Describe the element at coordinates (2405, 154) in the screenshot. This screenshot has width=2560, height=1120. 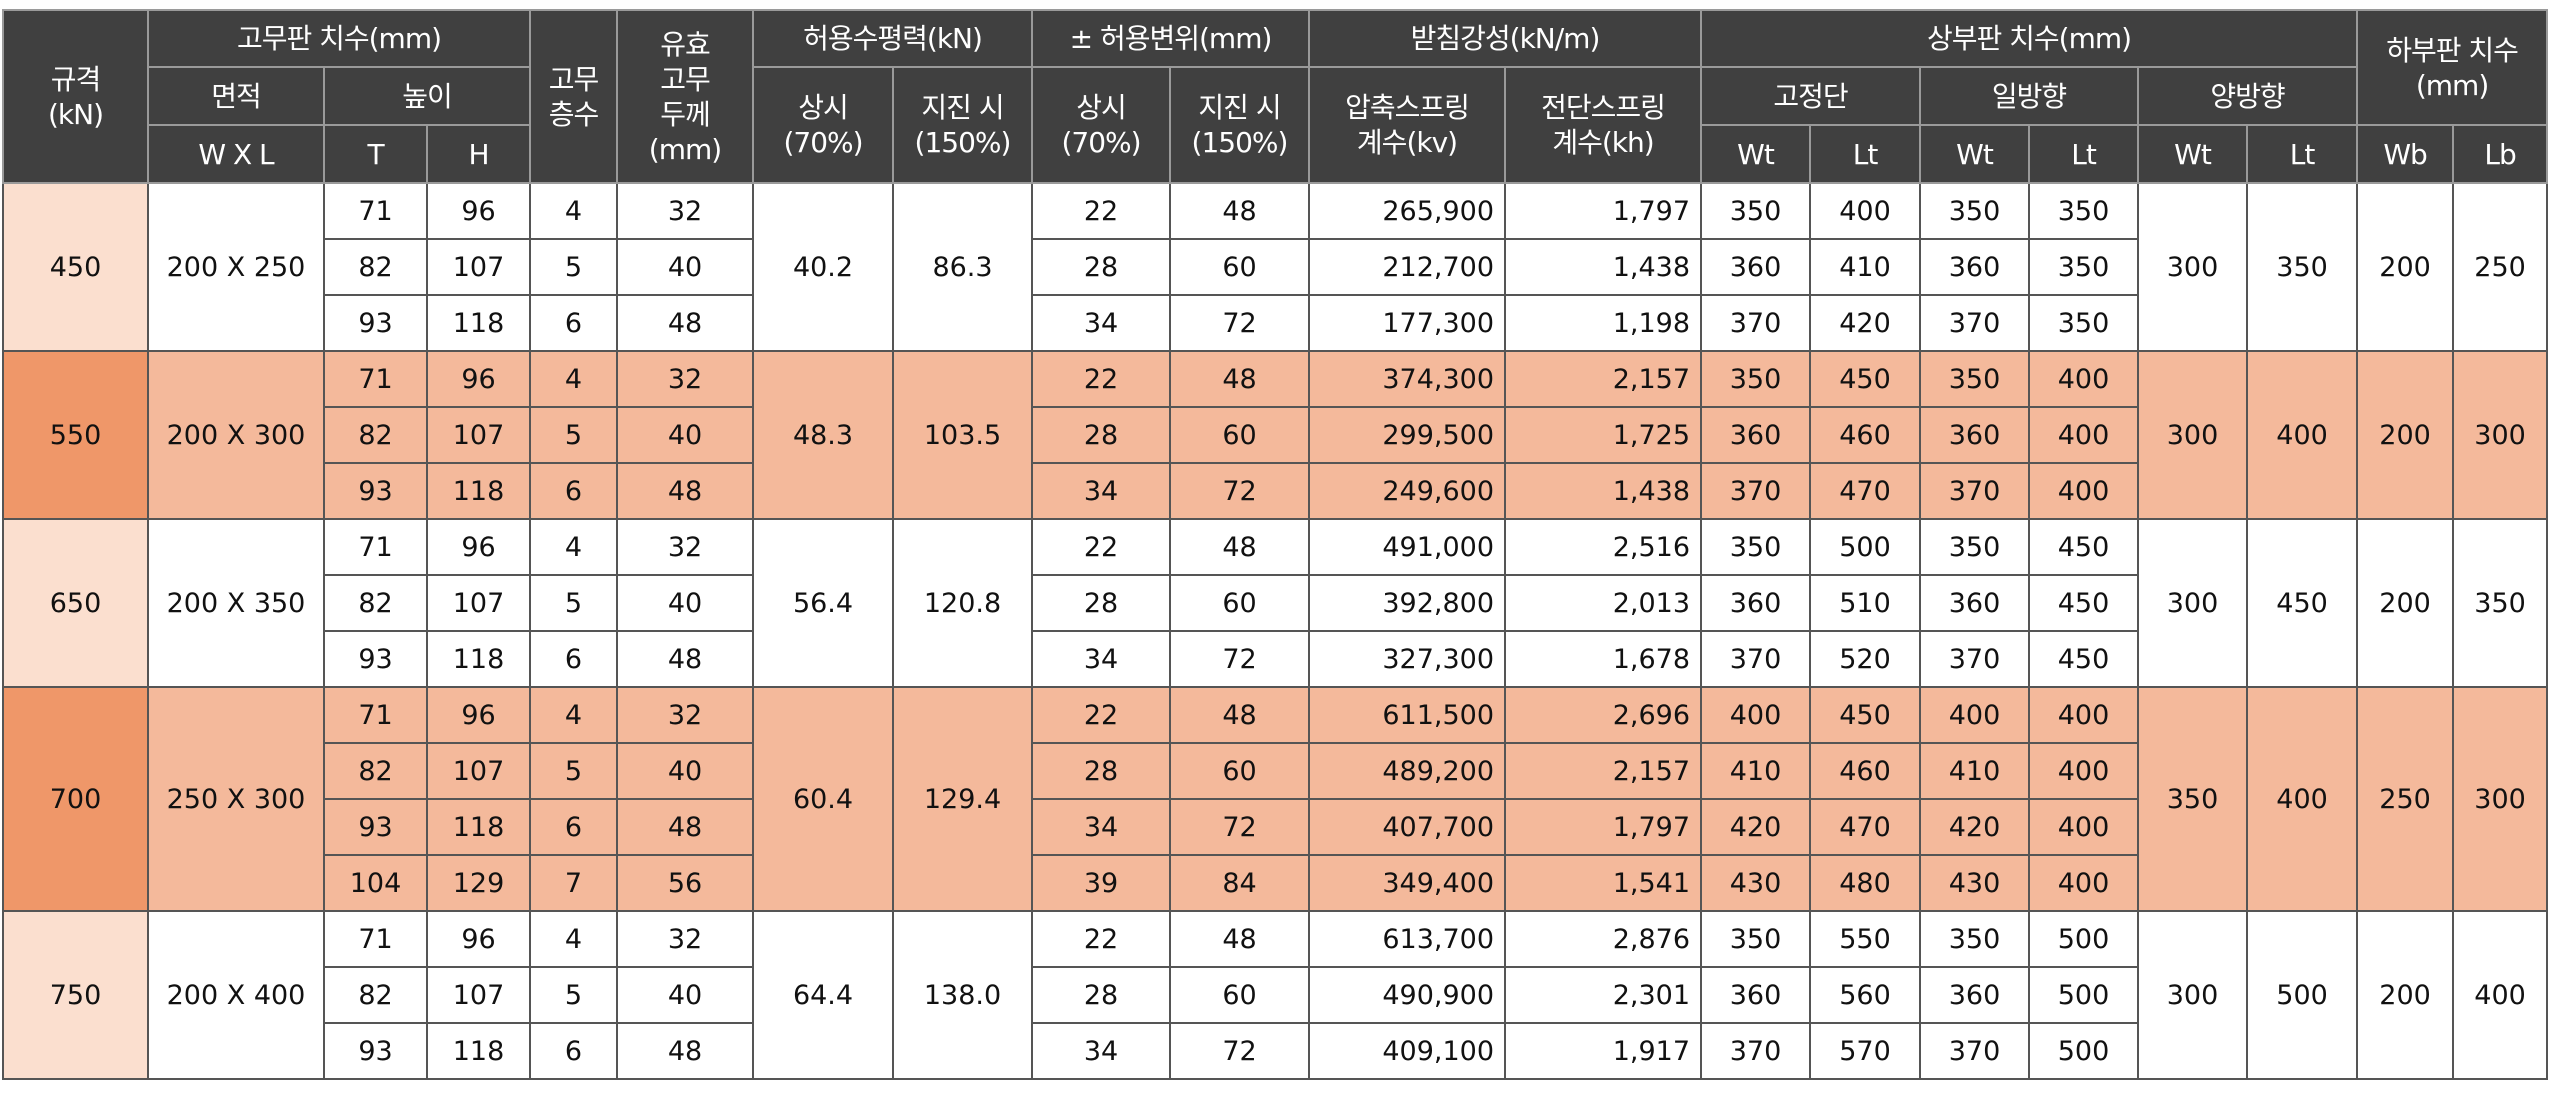
I see `header-wb: Wb` at that location.